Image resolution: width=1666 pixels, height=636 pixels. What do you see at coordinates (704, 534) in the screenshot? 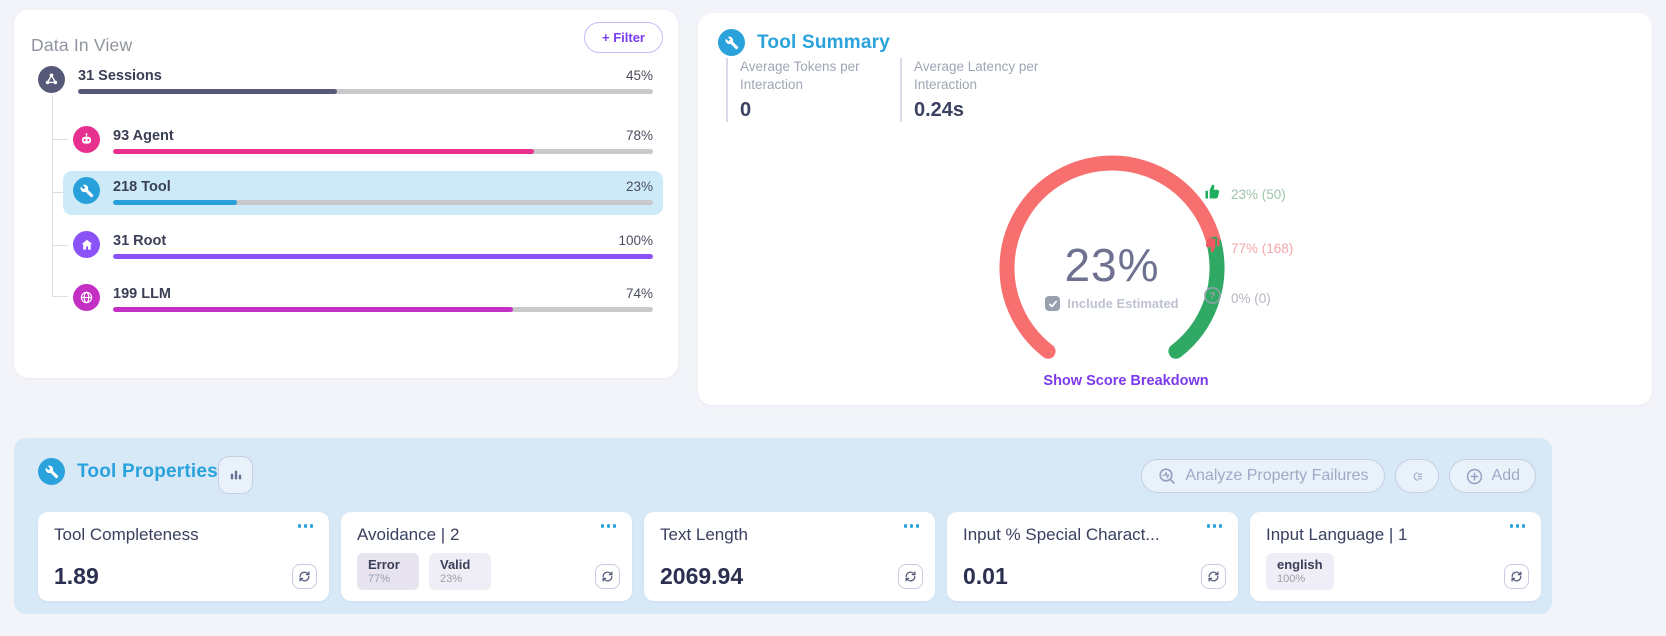
I see `card-title: Text Length` at bounding box center [704, 534].